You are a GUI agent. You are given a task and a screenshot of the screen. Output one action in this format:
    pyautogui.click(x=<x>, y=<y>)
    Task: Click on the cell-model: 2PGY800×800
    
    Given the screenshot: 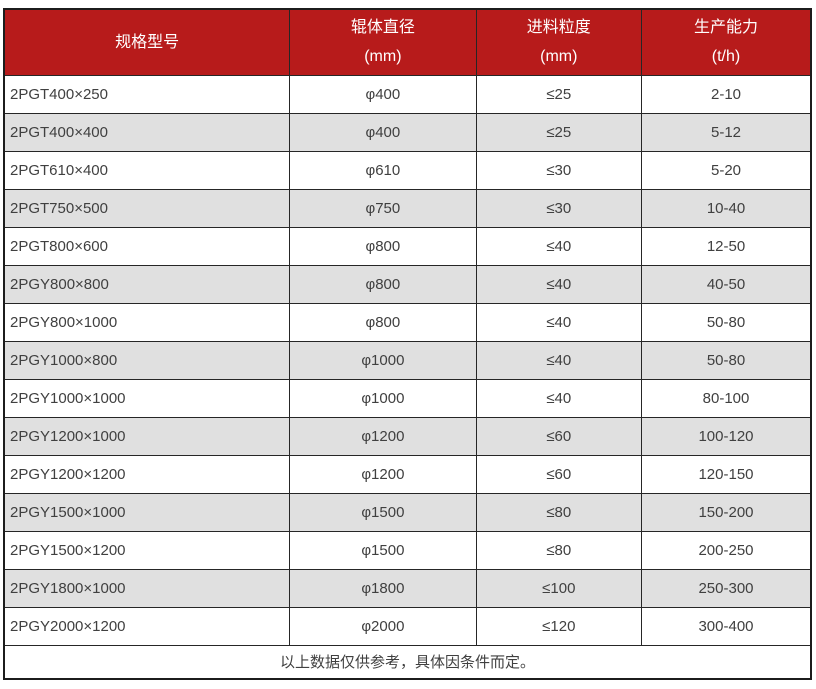 What is the action you would take?
    pyautogui.click(x=147, y=284)
    